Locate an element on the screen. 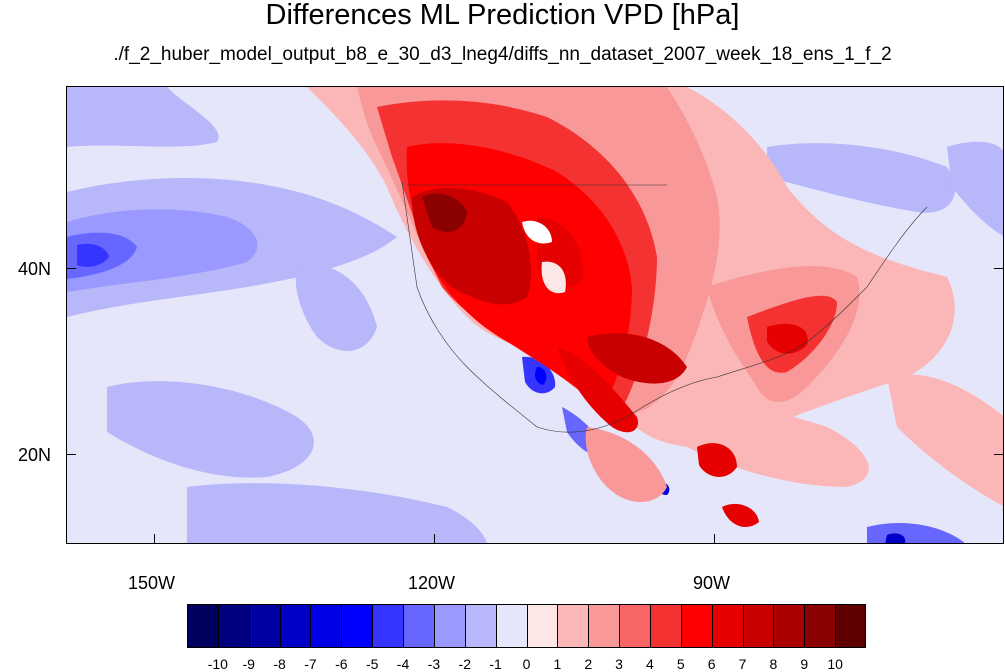 The image size is (1005, 672). colorbar-tick-label: -2 is located at coordinates (464, 664).